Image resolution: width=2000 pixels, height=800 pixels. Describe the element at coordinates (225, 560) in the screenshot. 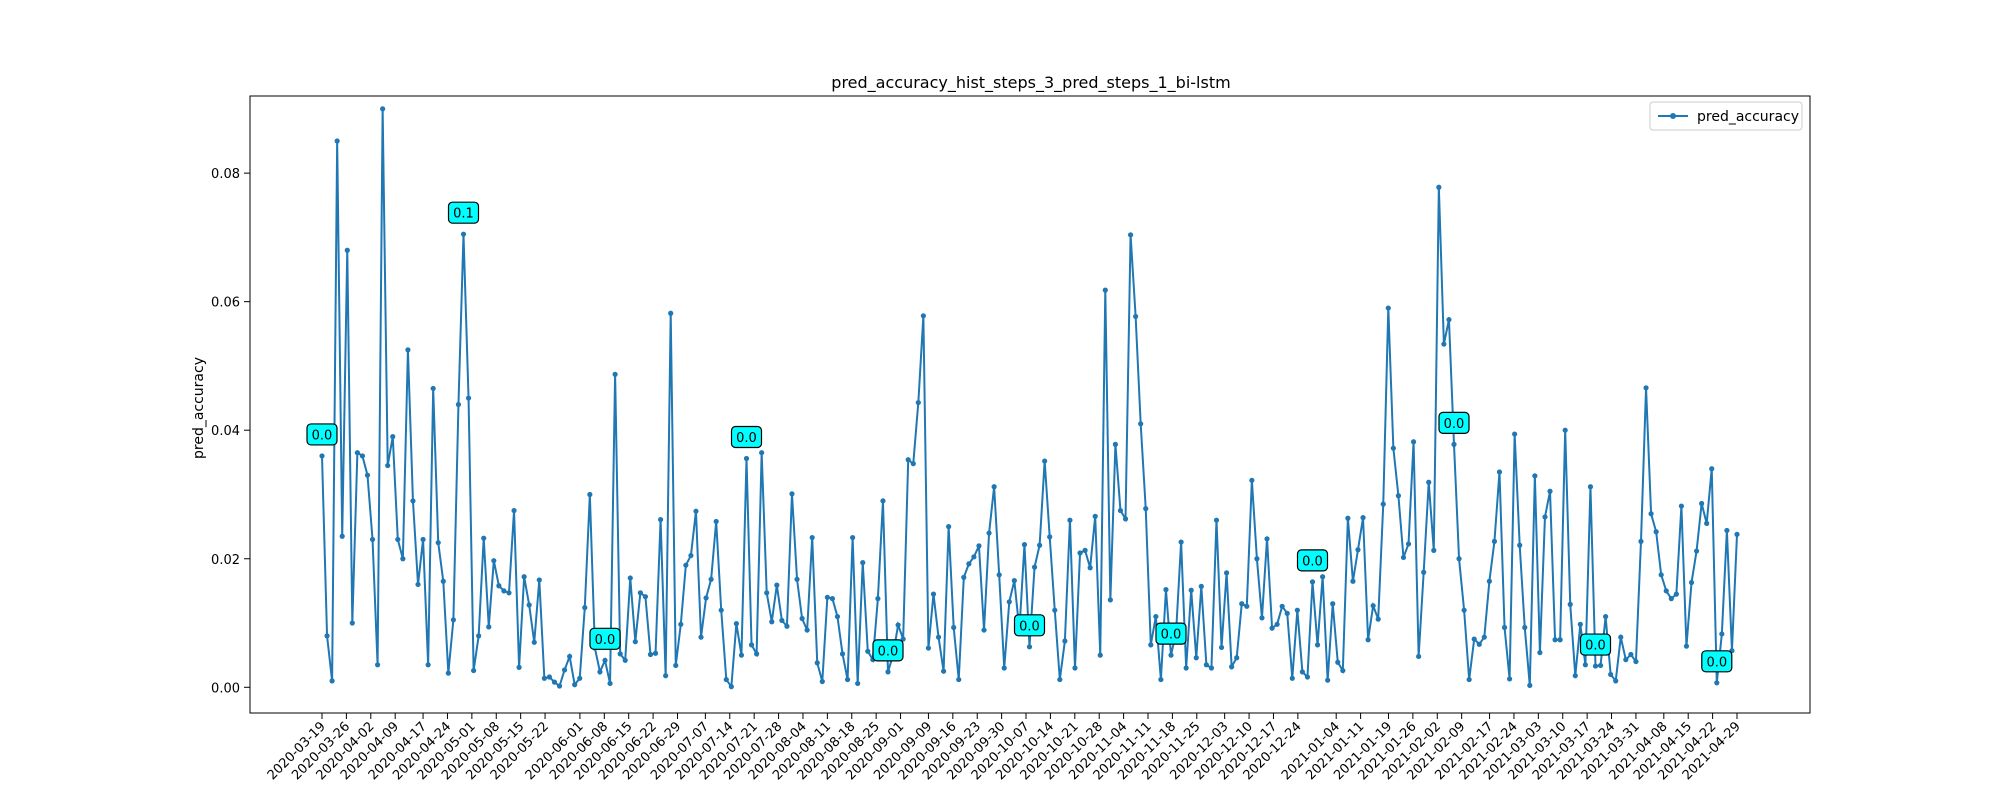

I see `y-tick-label: 0.02` at that location.